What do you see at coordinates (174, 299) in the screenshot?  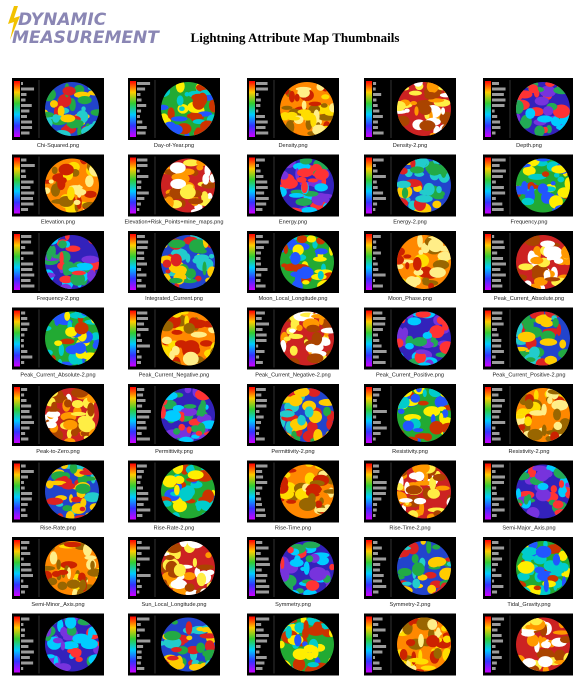 I see `thumbnail-caption: Integrated_Current.png` at bounding box center [174, 299].